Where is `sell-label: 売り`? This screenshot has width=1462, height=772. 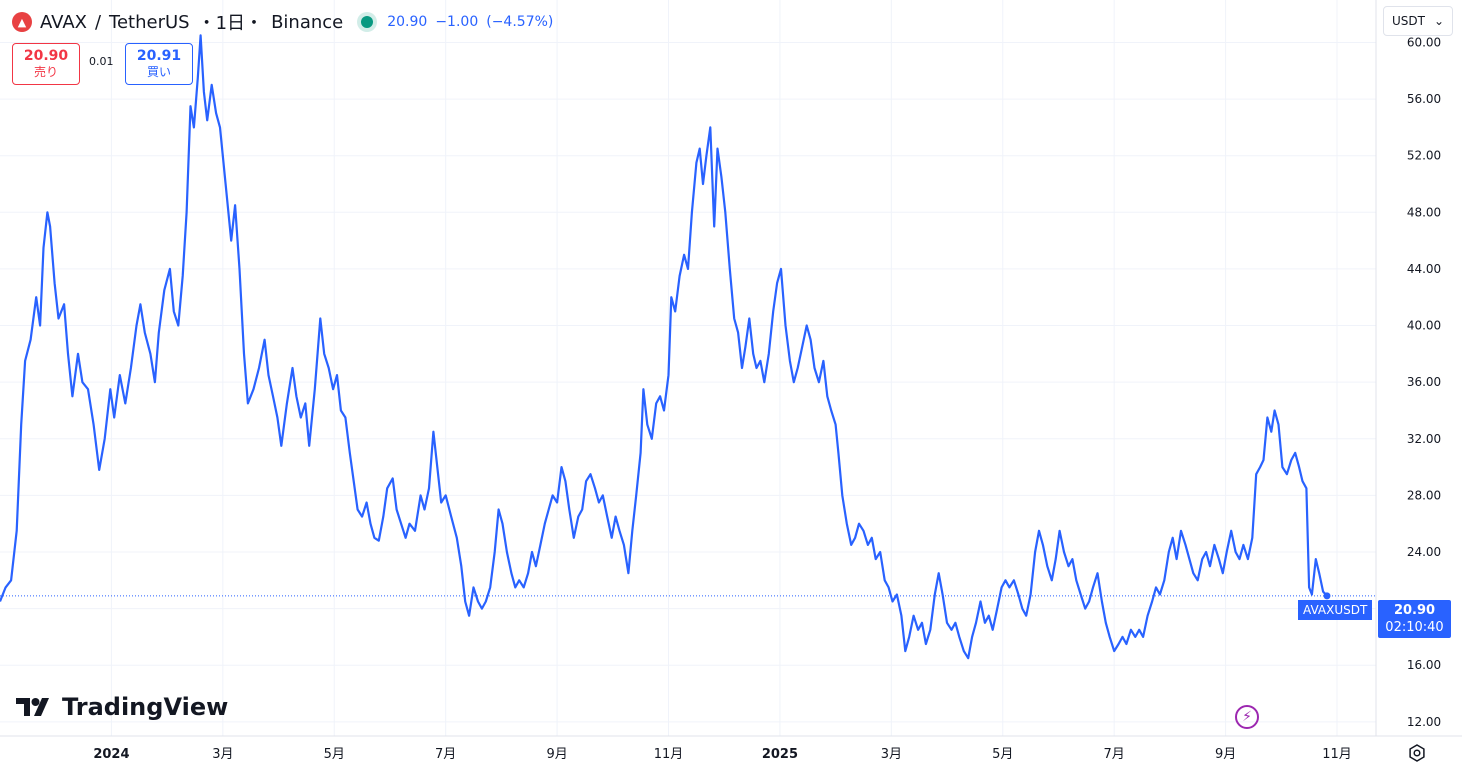 sell-label: 売り is located at coordinates (45, 72).